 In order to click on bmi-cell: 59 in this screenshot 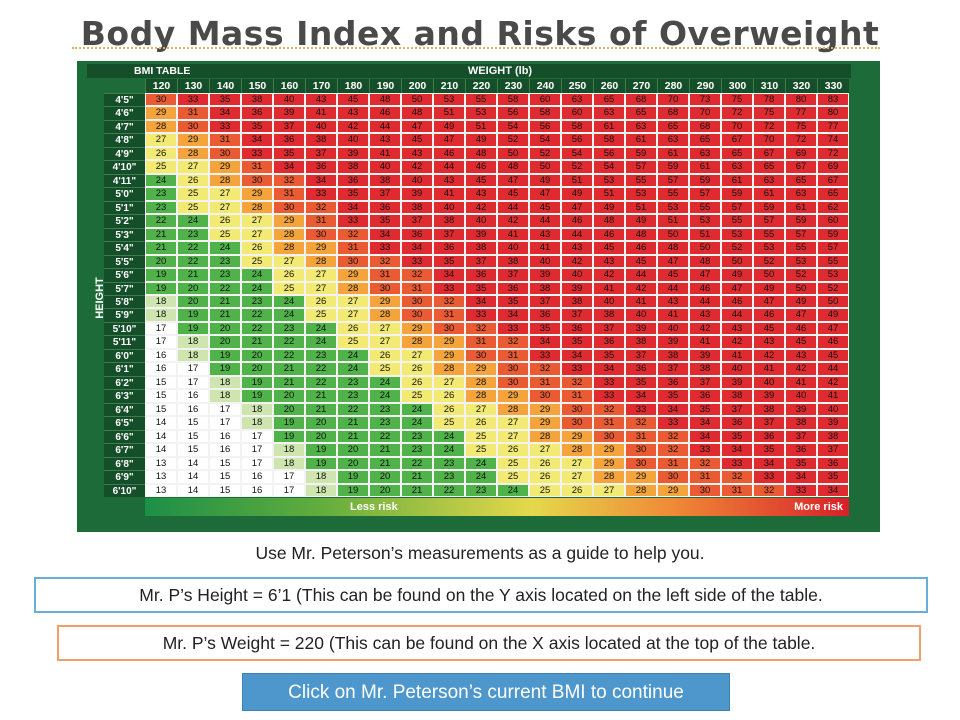, I will do `click(801, 221)`.